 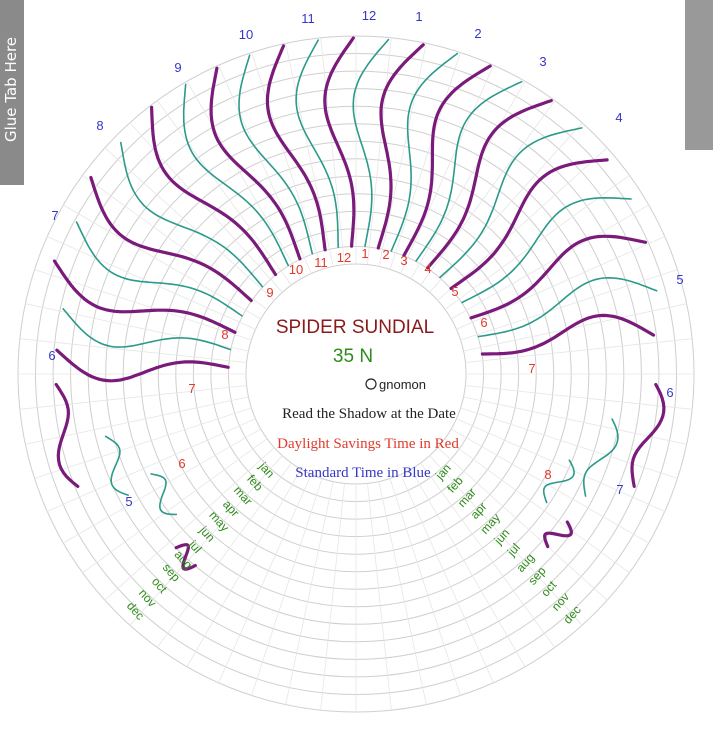 I want to click on instruction-read-shadow: Read the Shadow at the Date, so click(x=369, y=414).